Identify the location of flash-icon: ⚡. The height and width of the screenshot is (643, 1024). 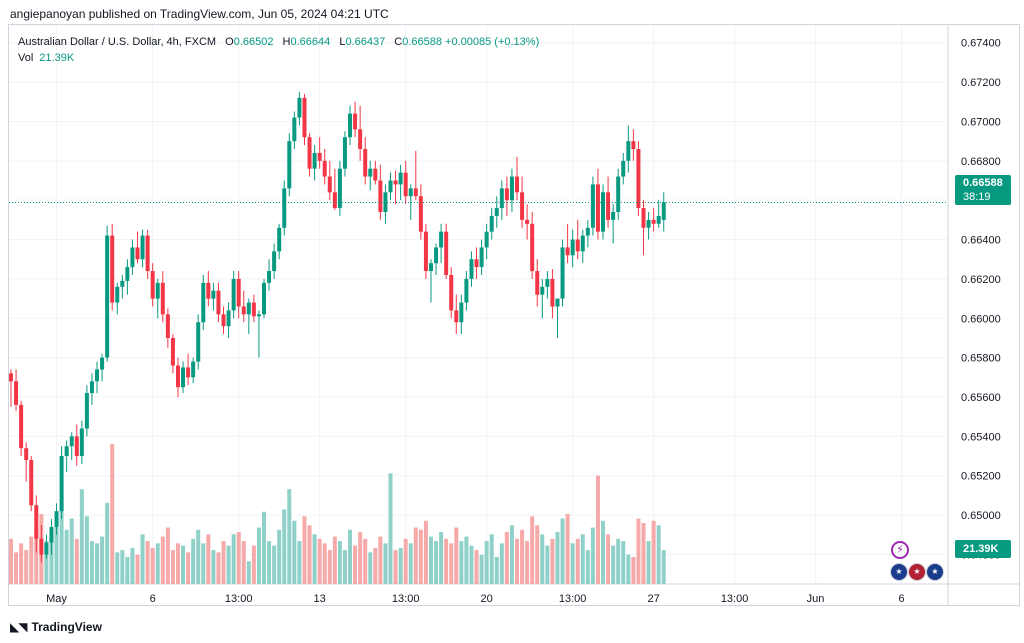
(900, 550).